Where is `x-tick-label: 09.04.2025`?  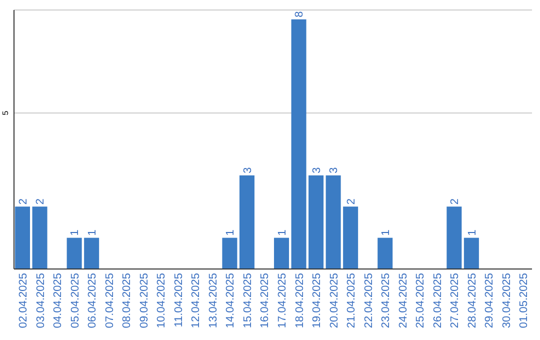 x-tick-label: 09.04.2025 is located at coordinates (144, 300).